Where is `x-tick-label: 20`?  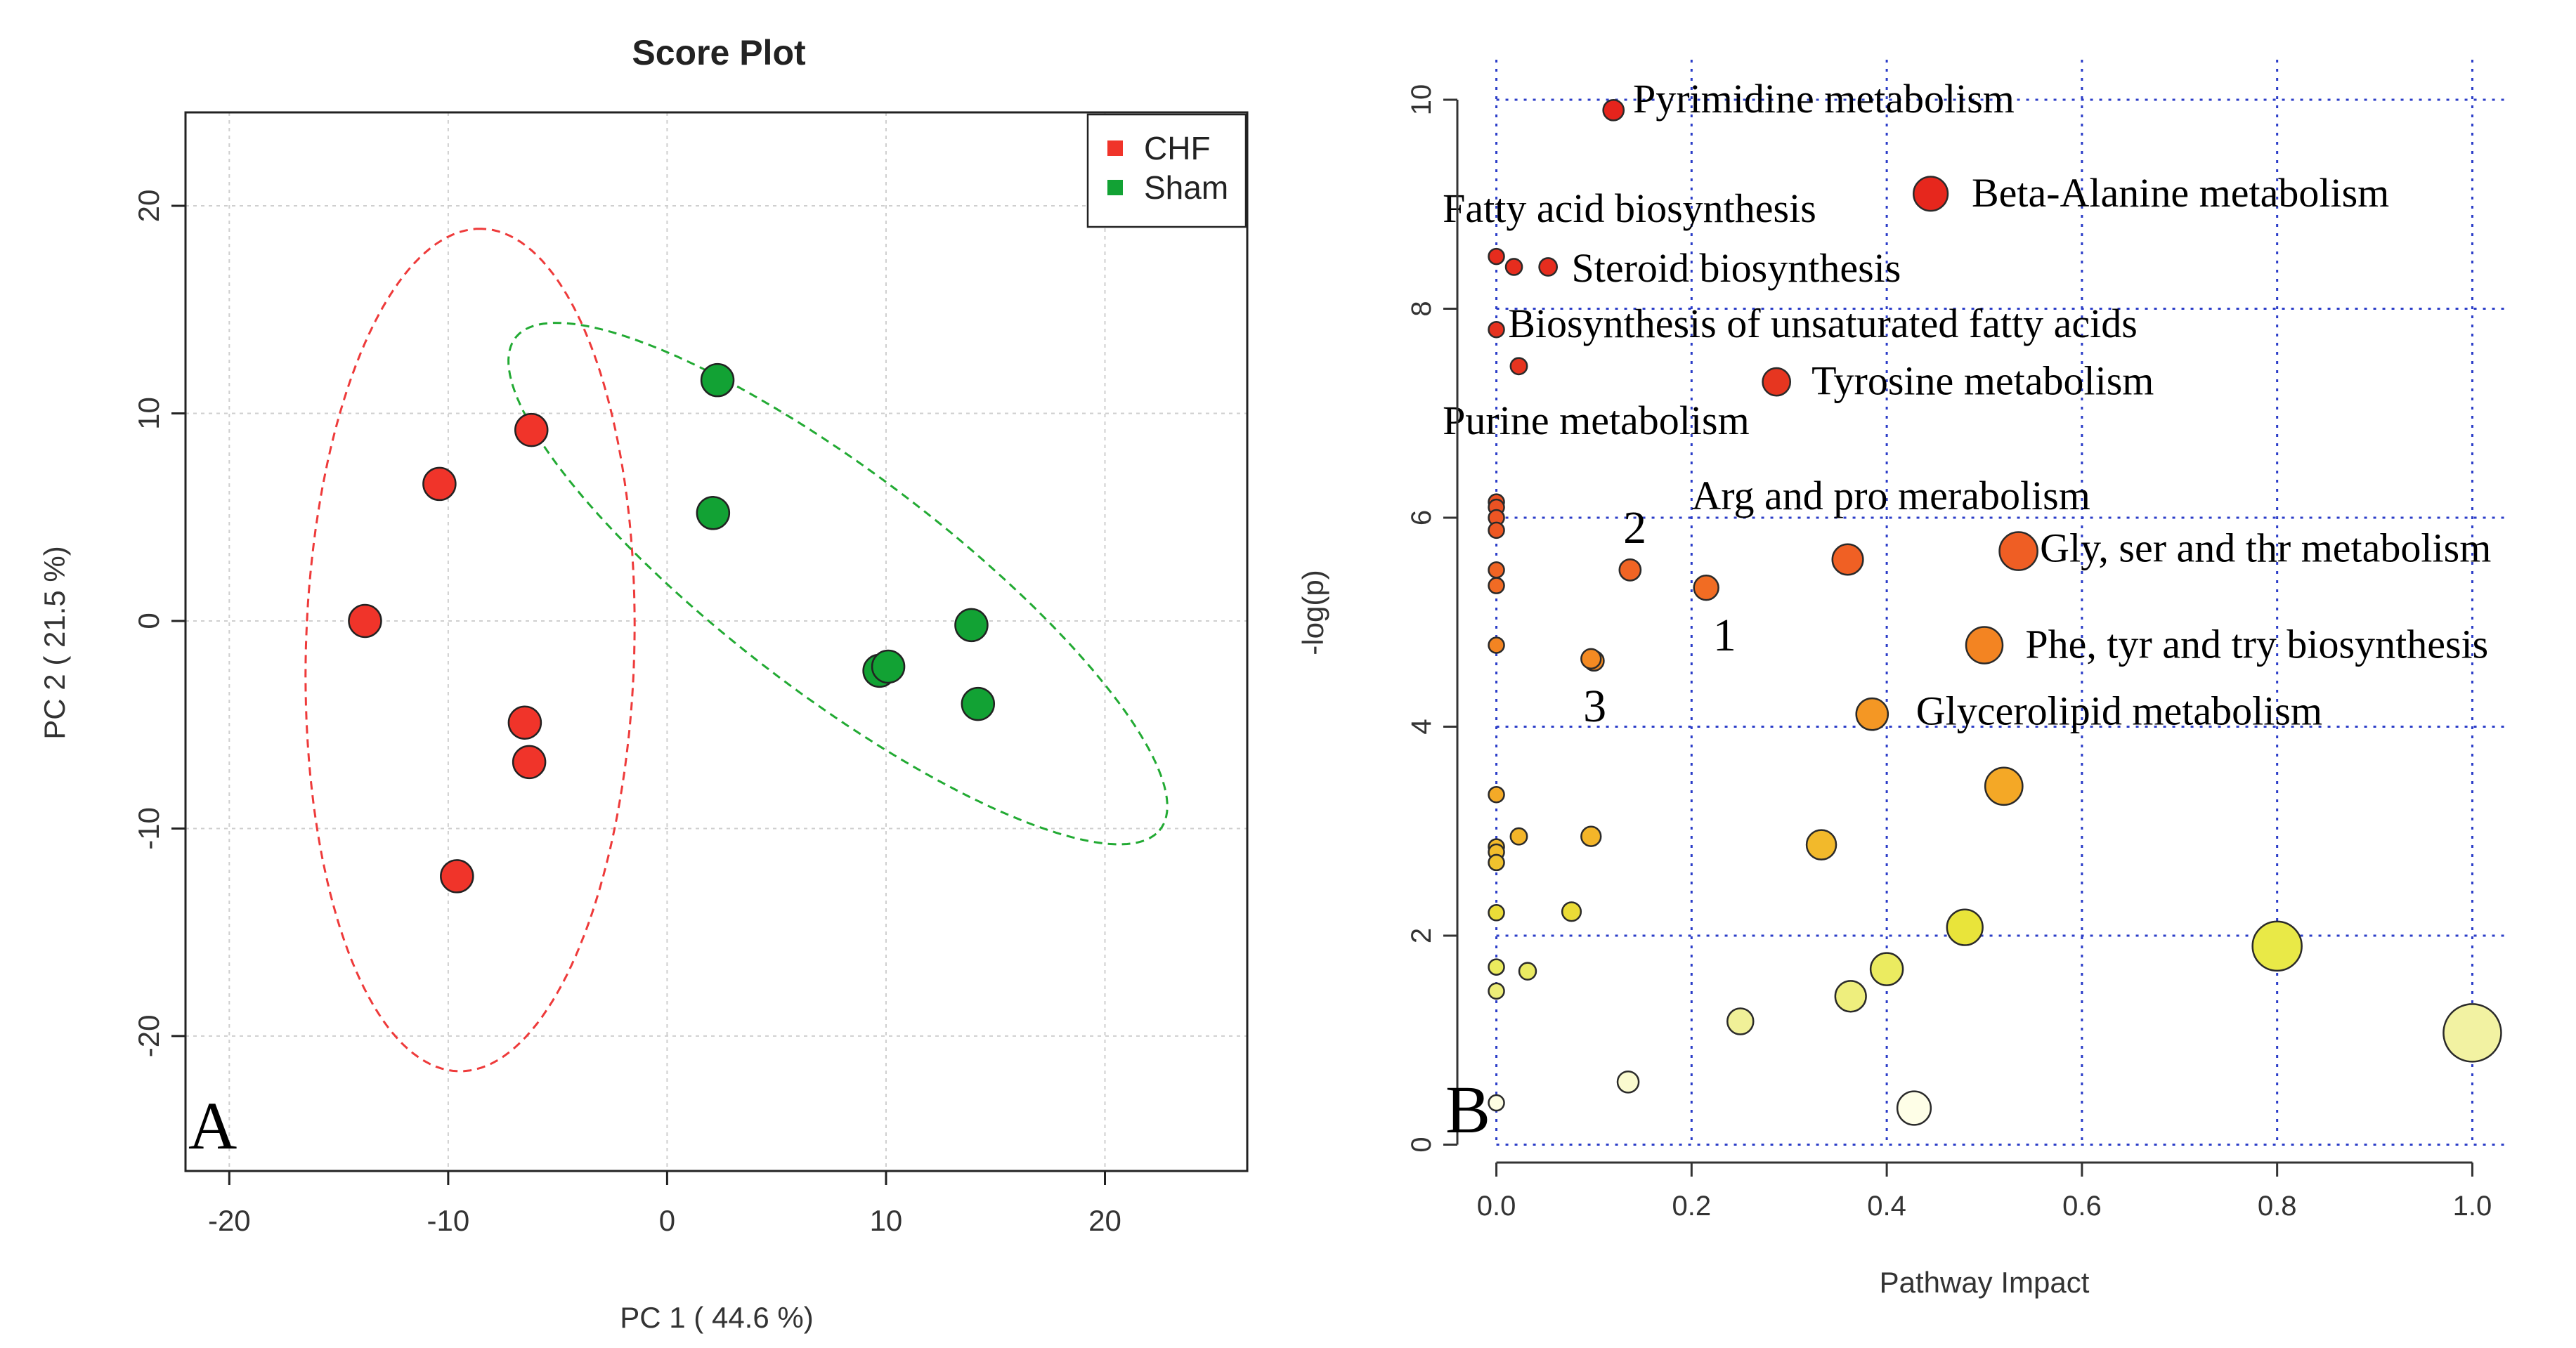
x-tick-label: 20 is located at coordinates (1104, 1220).